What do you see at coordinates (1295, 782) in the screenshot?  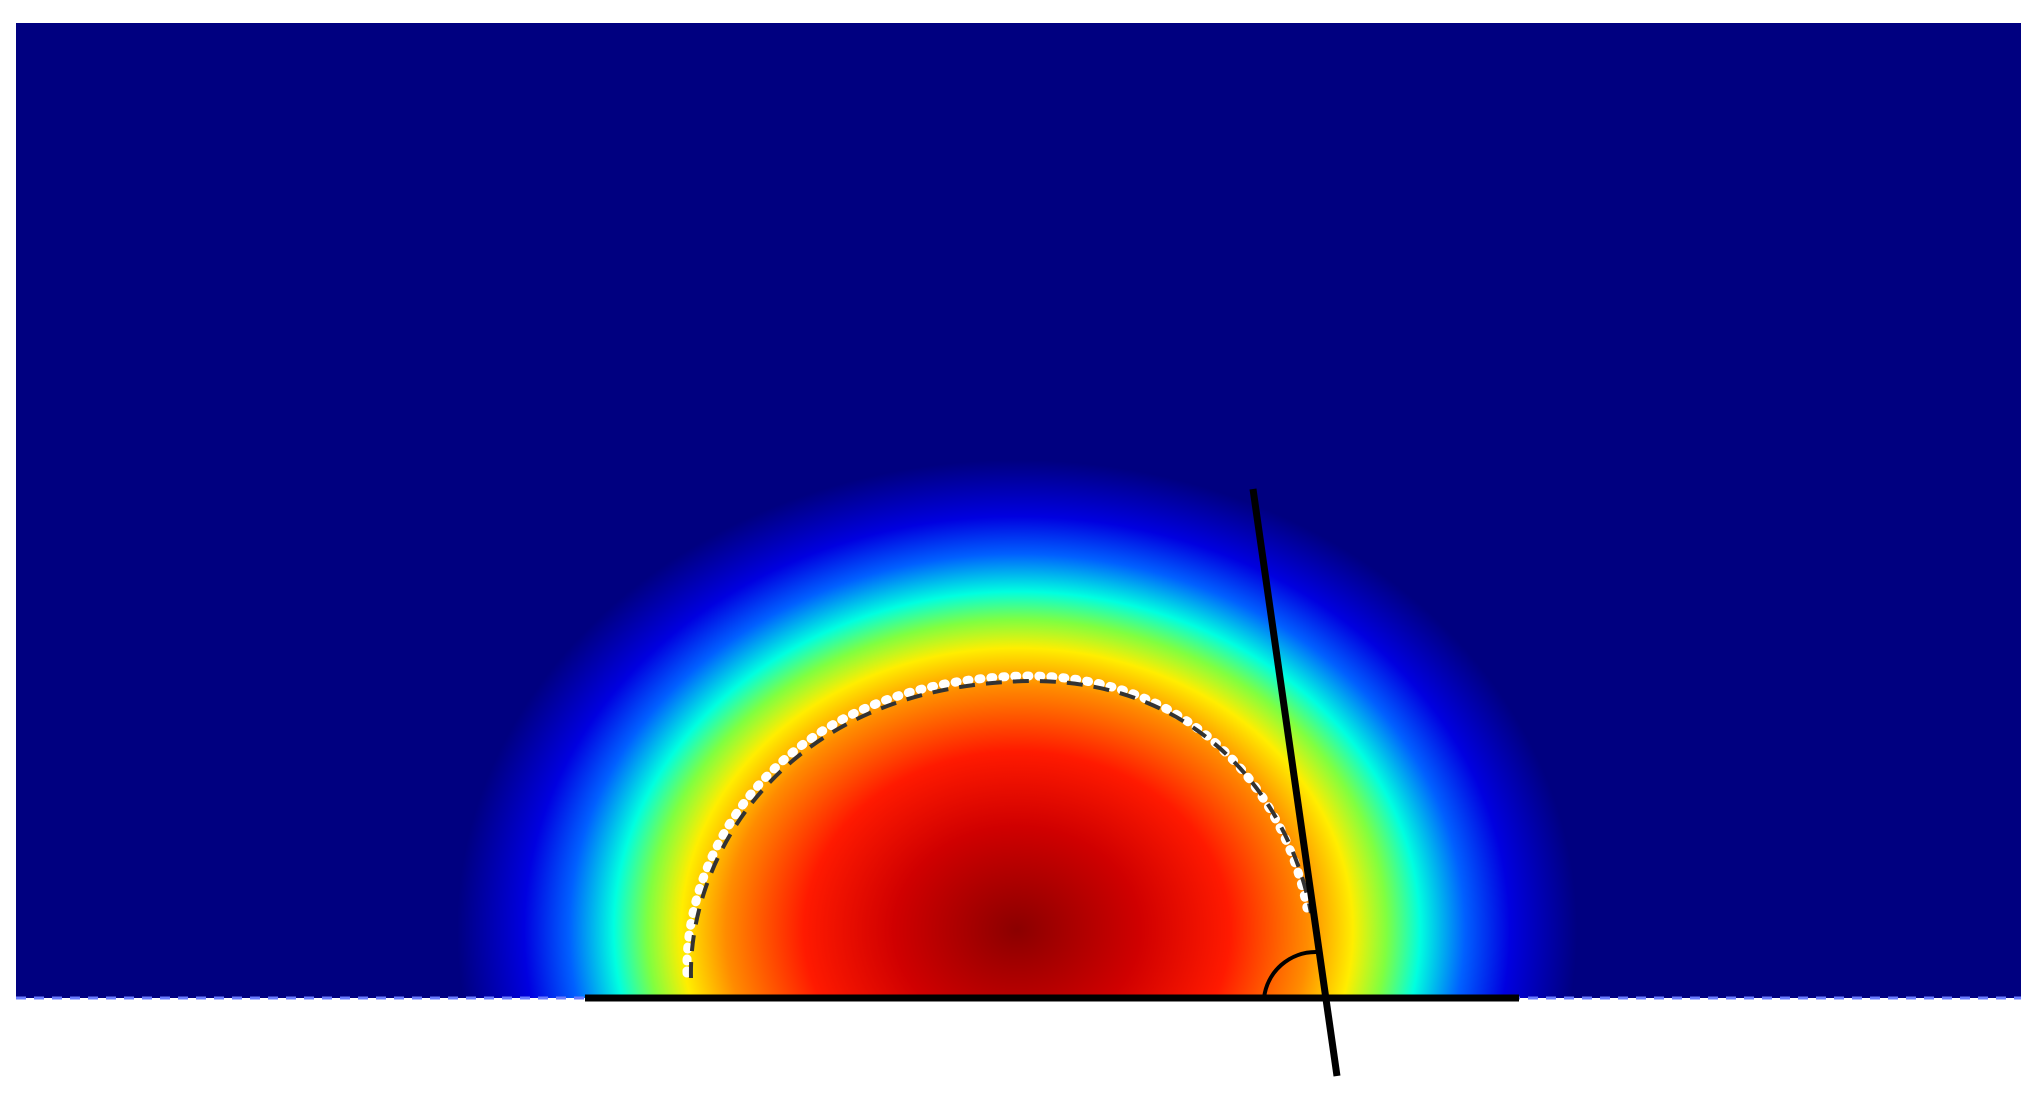 I see `tangent-line` at bounding box center [1295, 782].